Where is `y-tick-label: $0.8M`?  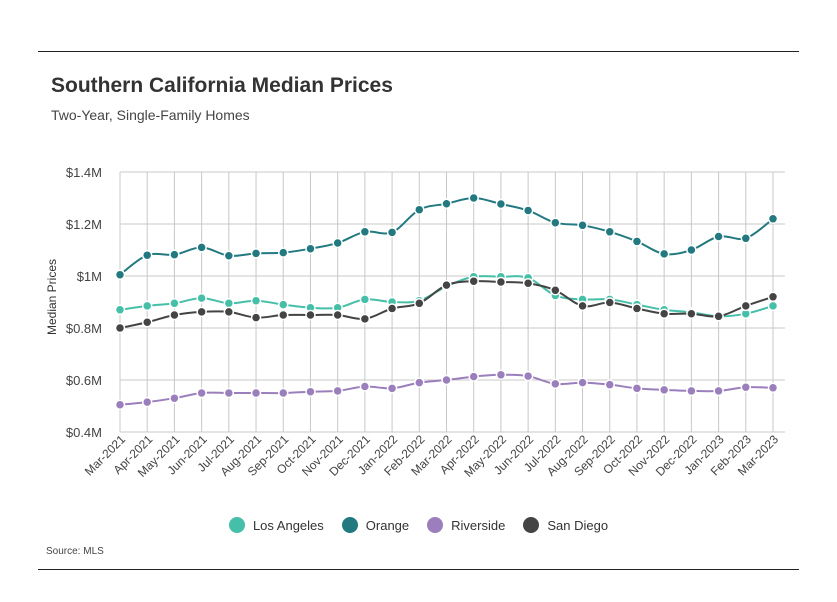
y-tick-label: $0.8M is located at coordinates (84, 328).